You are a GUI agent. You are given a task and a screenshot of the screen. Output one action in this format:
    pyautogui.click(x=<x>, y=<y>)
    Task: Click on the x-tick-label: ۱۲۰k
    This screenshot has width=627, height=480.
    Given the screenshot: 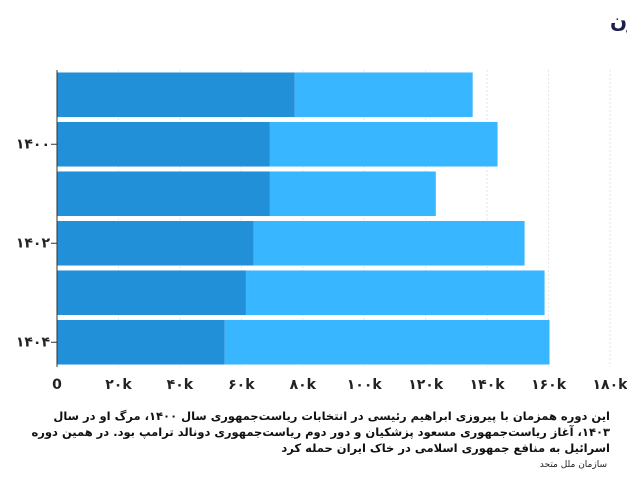 What is the action you would take?
    pyautogui.click(x=426, y=385)
    